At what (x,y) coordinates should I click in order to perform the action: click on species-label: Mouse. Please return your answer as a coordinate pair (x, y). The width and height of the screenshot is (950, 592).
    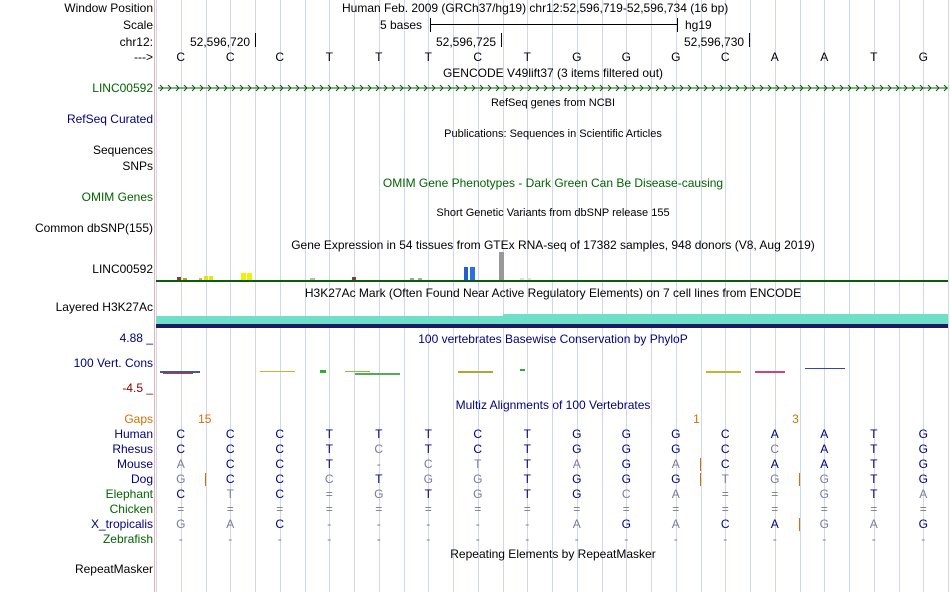
    Looking at the image, I should click on (134, 464).